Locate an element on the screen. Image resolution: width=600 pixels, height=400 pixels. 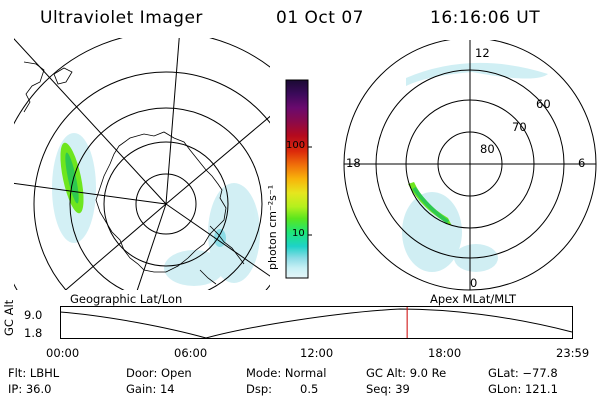
geographic-map-label: Geographic Lat/Lon is located at coordinates (126, 299).